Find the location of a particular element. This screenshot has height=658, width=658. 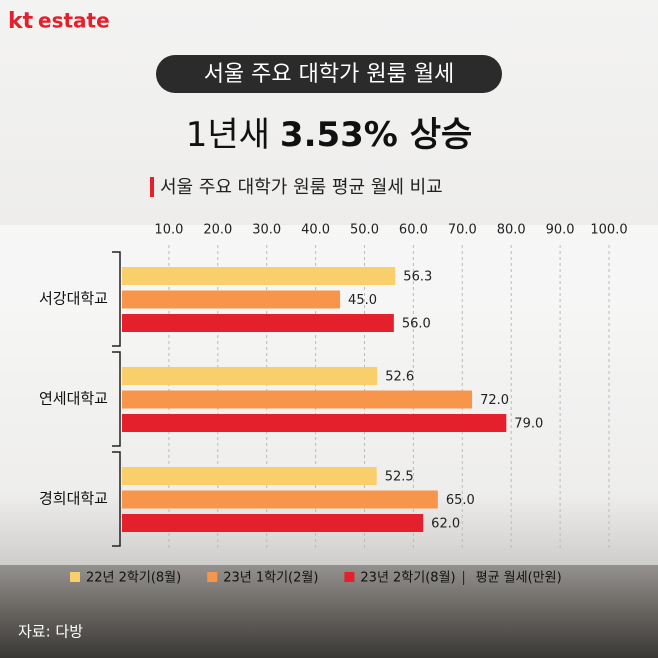

value-label: 56.3 is located at coordinates (417, 277).